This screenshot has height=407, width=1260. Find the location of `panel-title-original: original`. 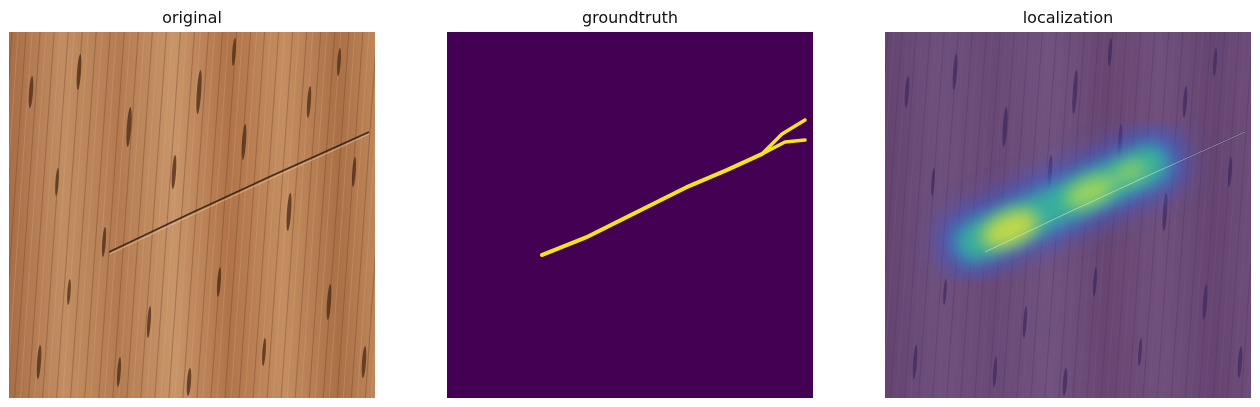

panel-title-original: original is located at coordinates (192, 17).